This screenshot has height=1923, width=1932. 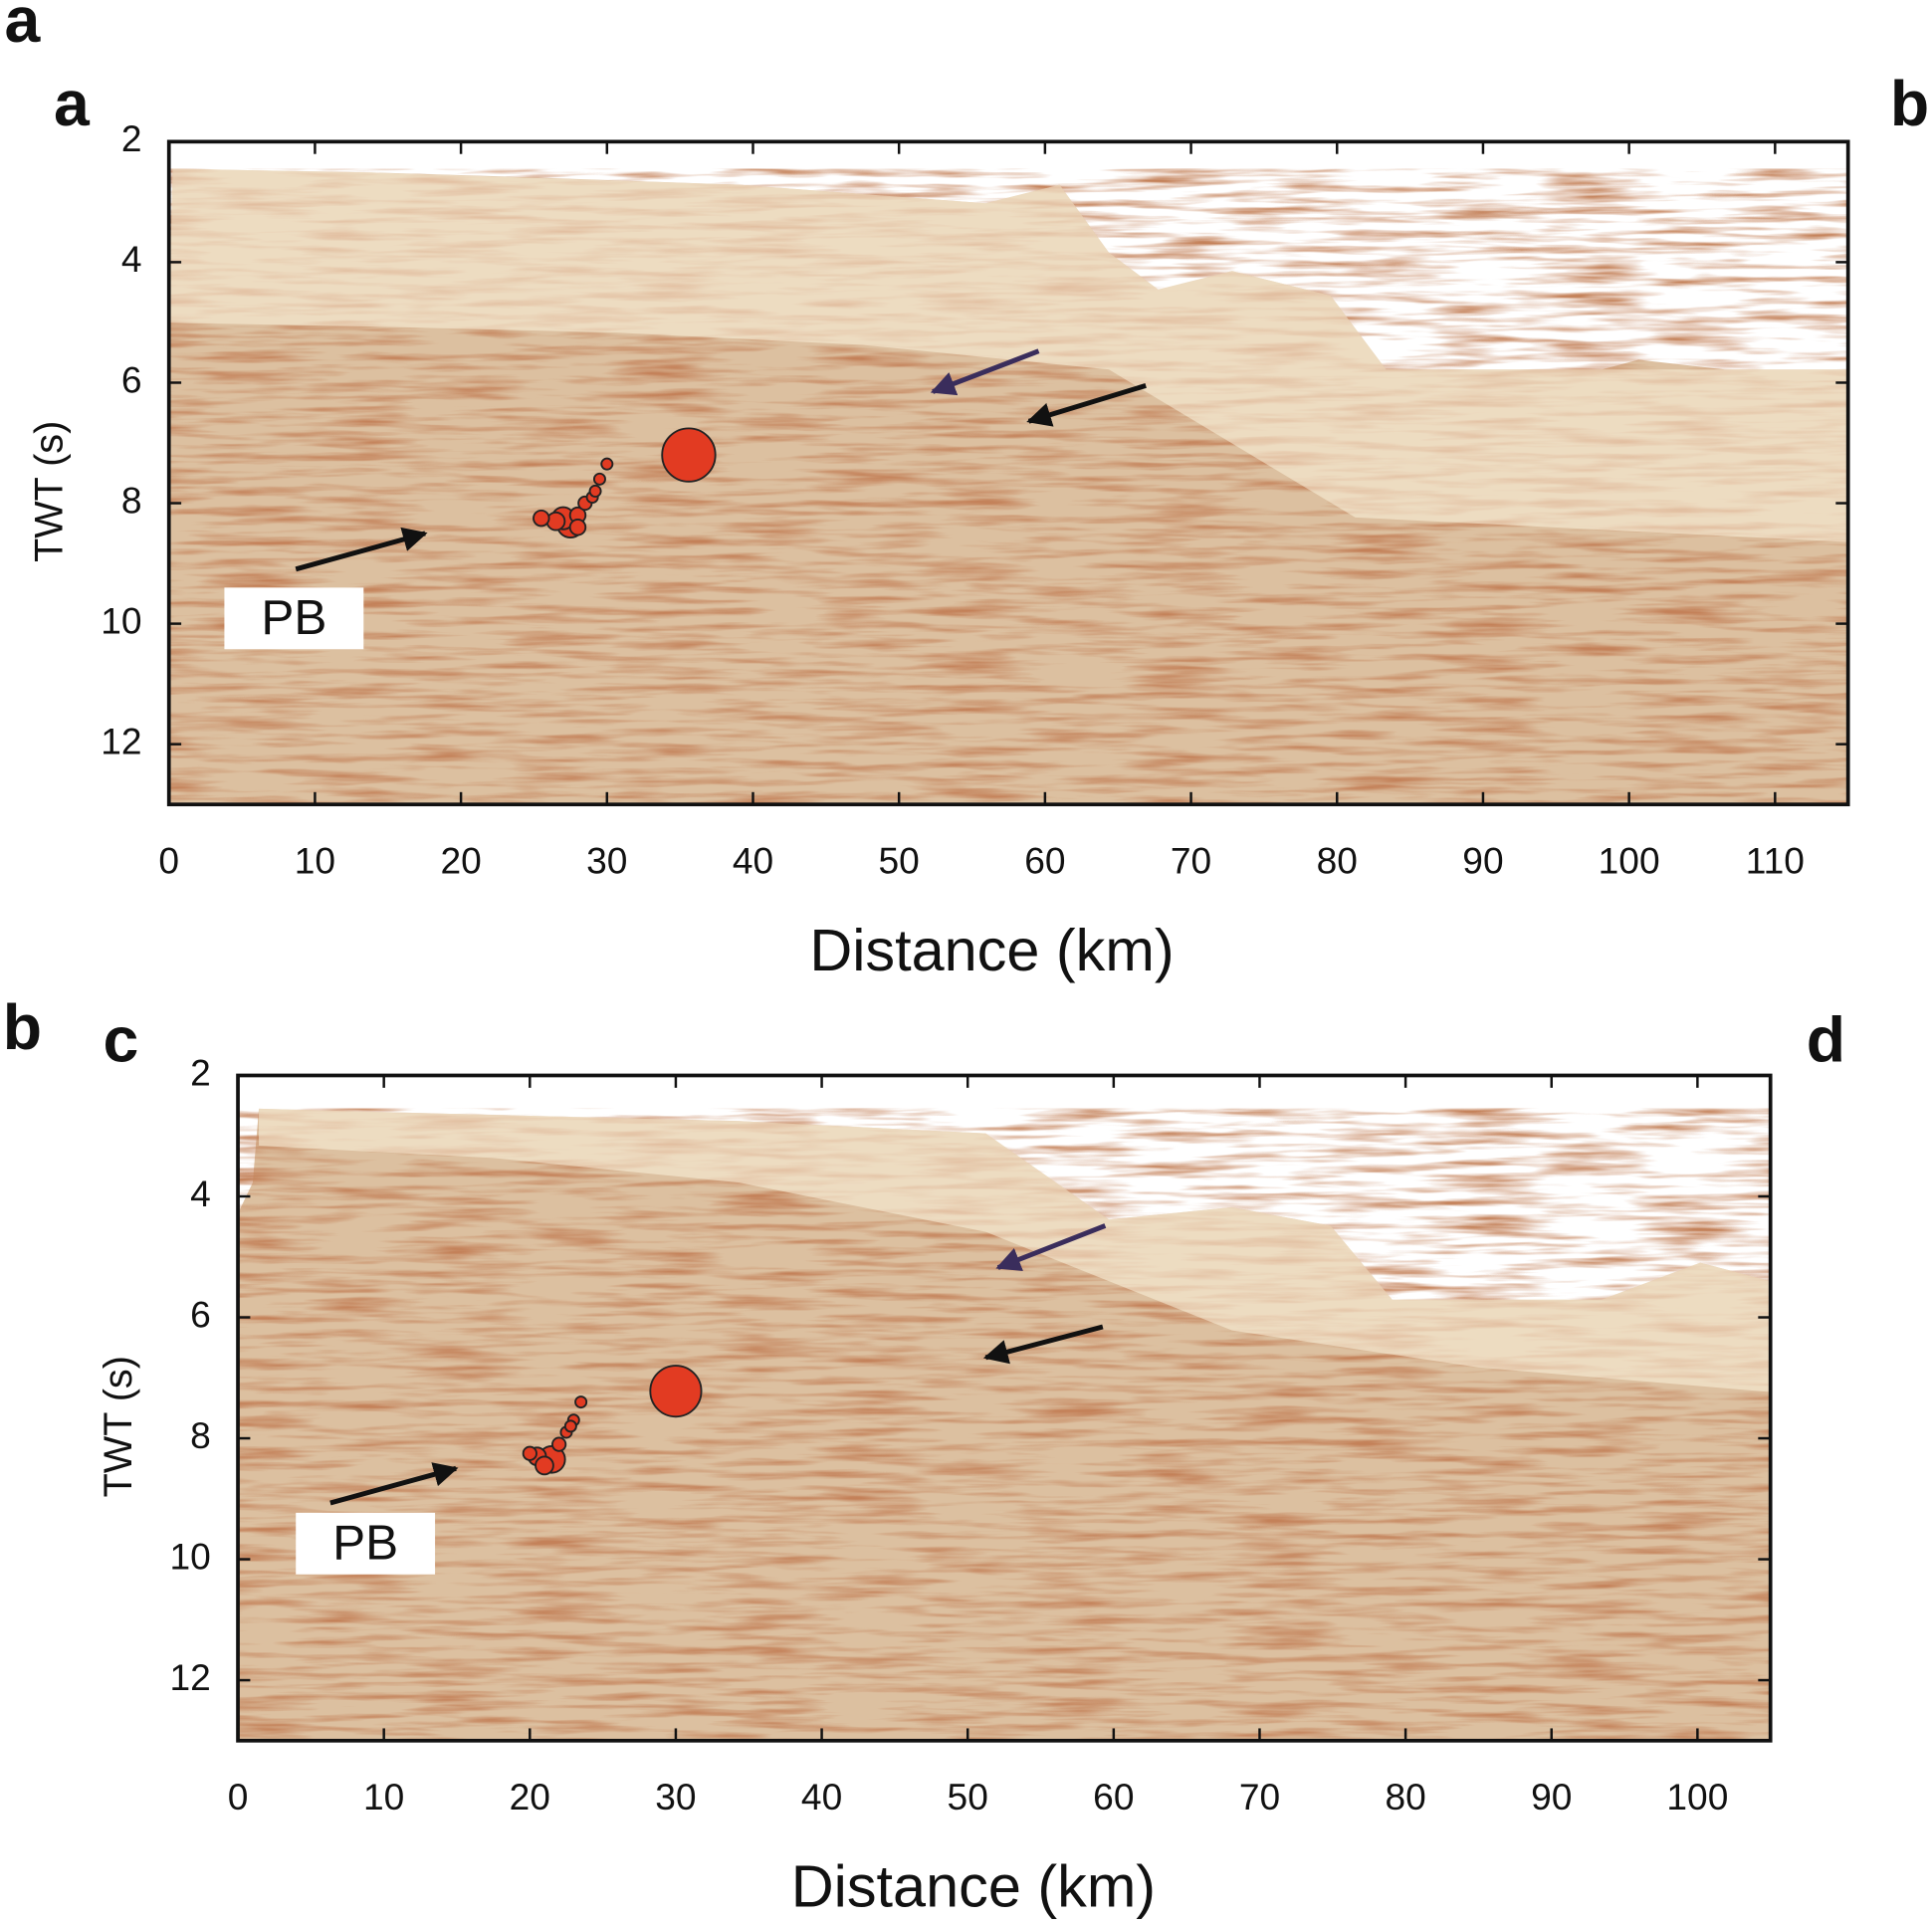 What do you see at coordinates (1826, 1040) in the screenshot?
I see `panel-label: d` at bounding box center [1826, 1040].